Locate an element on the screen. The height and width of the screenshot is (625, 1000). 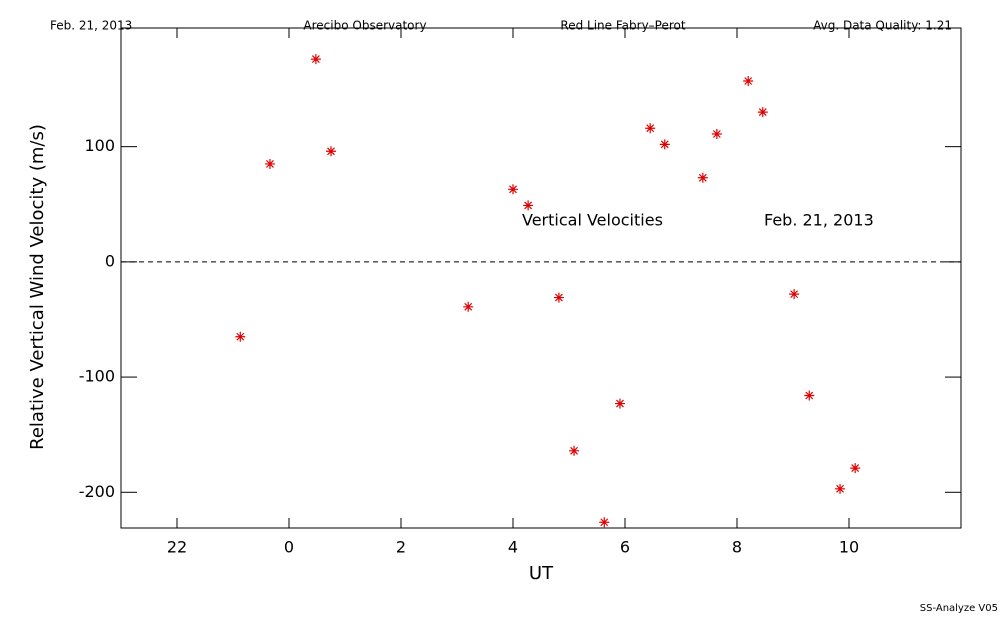
header-site: Arecibo Observatory is located at coordinates (364, 26).